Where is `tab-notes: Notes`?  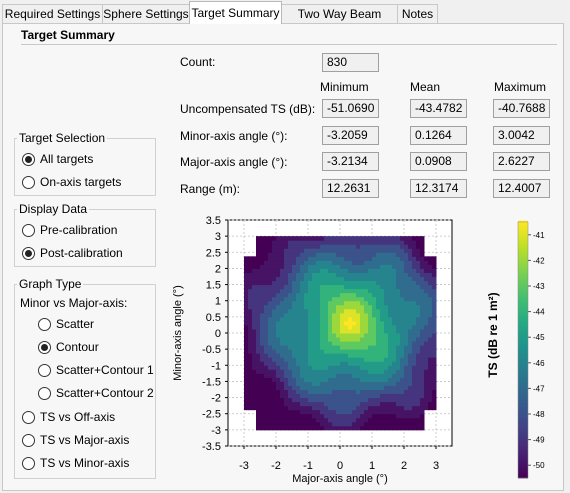
tab-notes: Notes is located at coordinates (417, 13).